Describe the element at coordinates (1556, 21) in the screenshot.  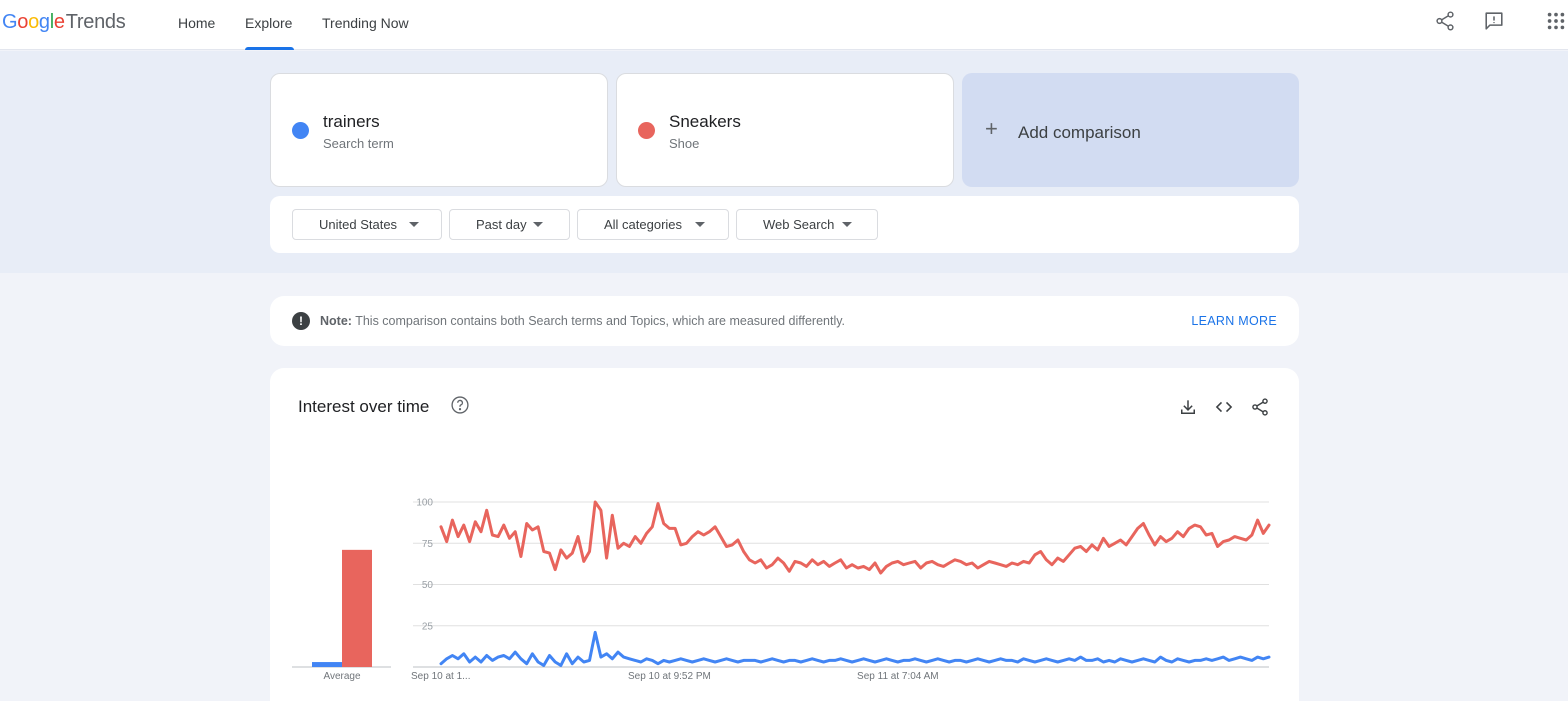
I see `apps-icon` at that location.